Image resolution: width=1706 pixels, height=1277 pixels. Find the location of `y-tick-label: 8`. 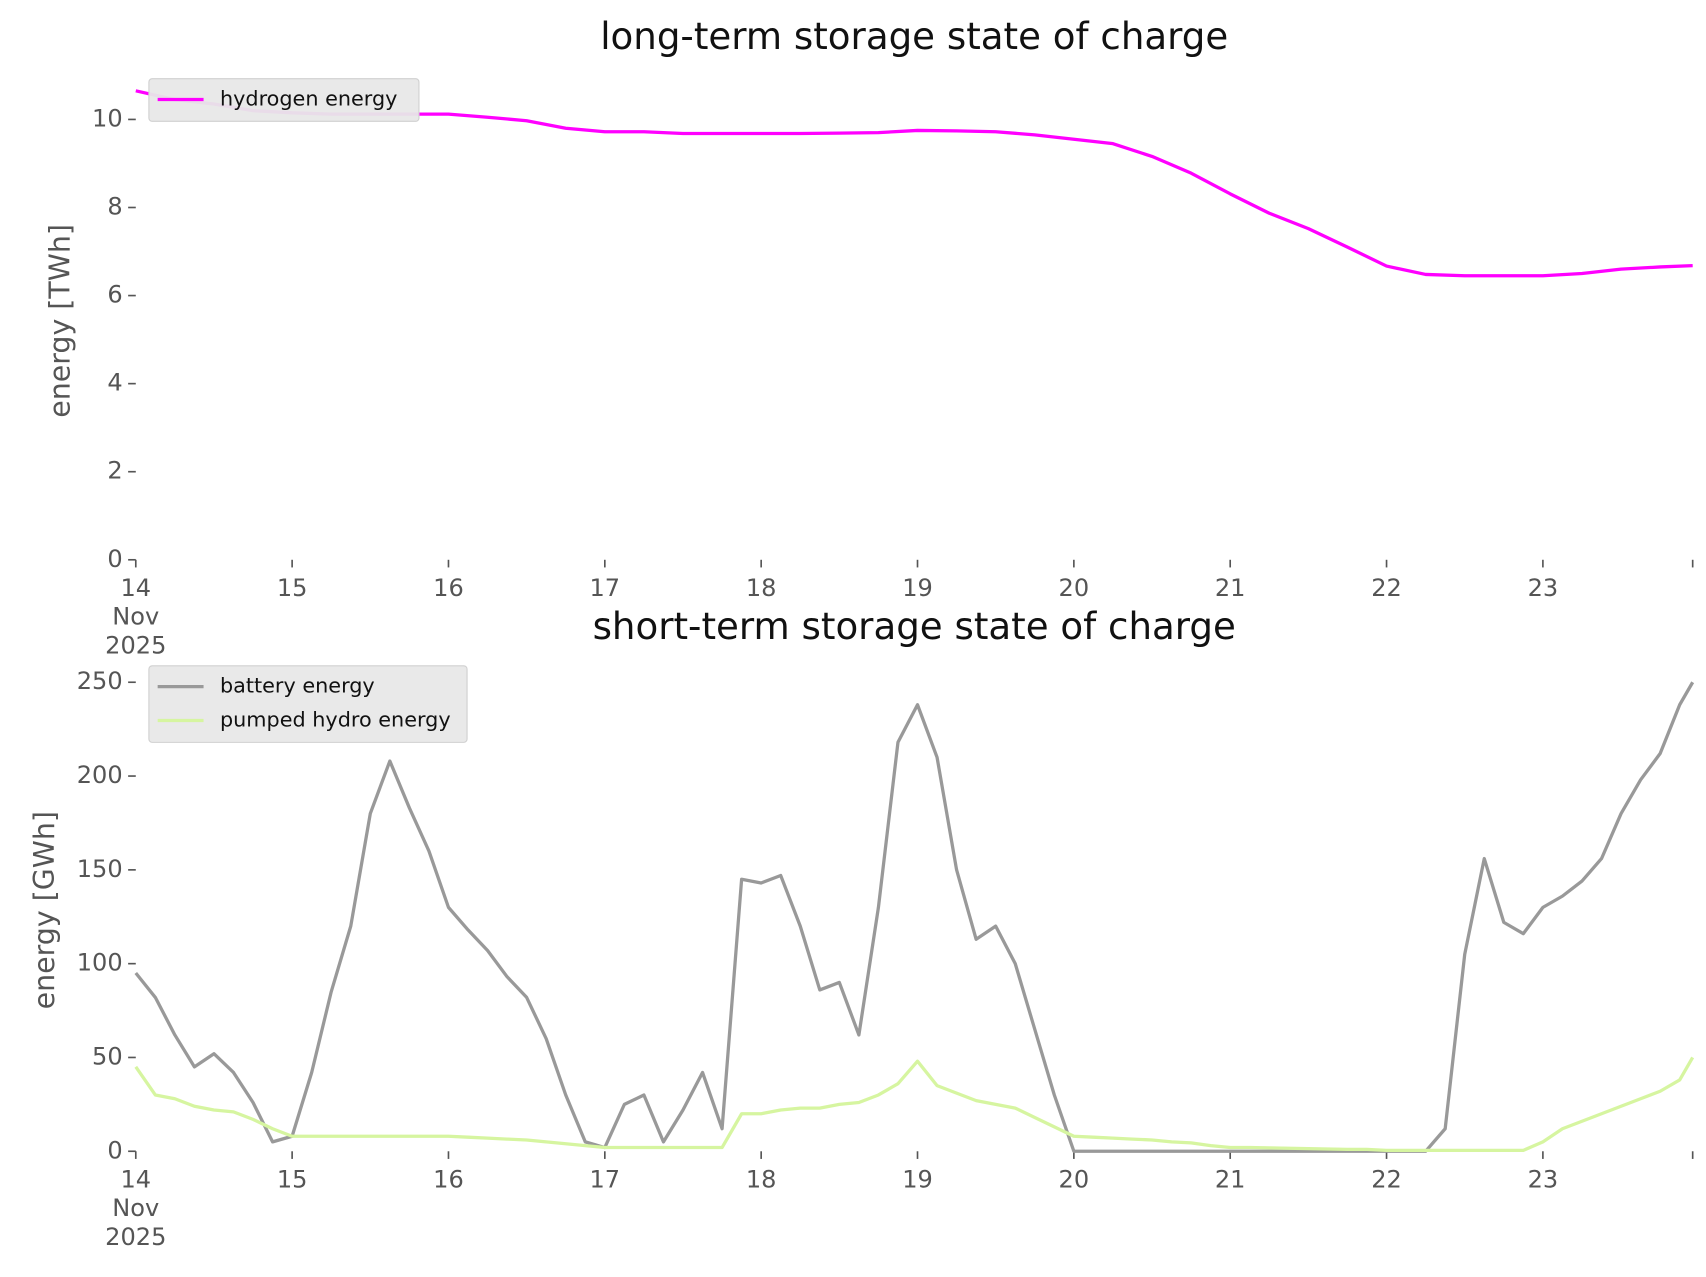

y-tick-label: 8 is located at coordinates (114, 206).